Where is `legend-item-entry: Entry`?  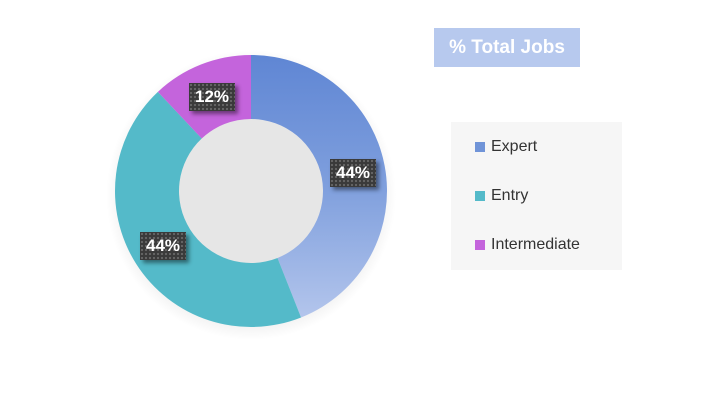 legend-item-entry: Entry is located at coordinates (501, 196).